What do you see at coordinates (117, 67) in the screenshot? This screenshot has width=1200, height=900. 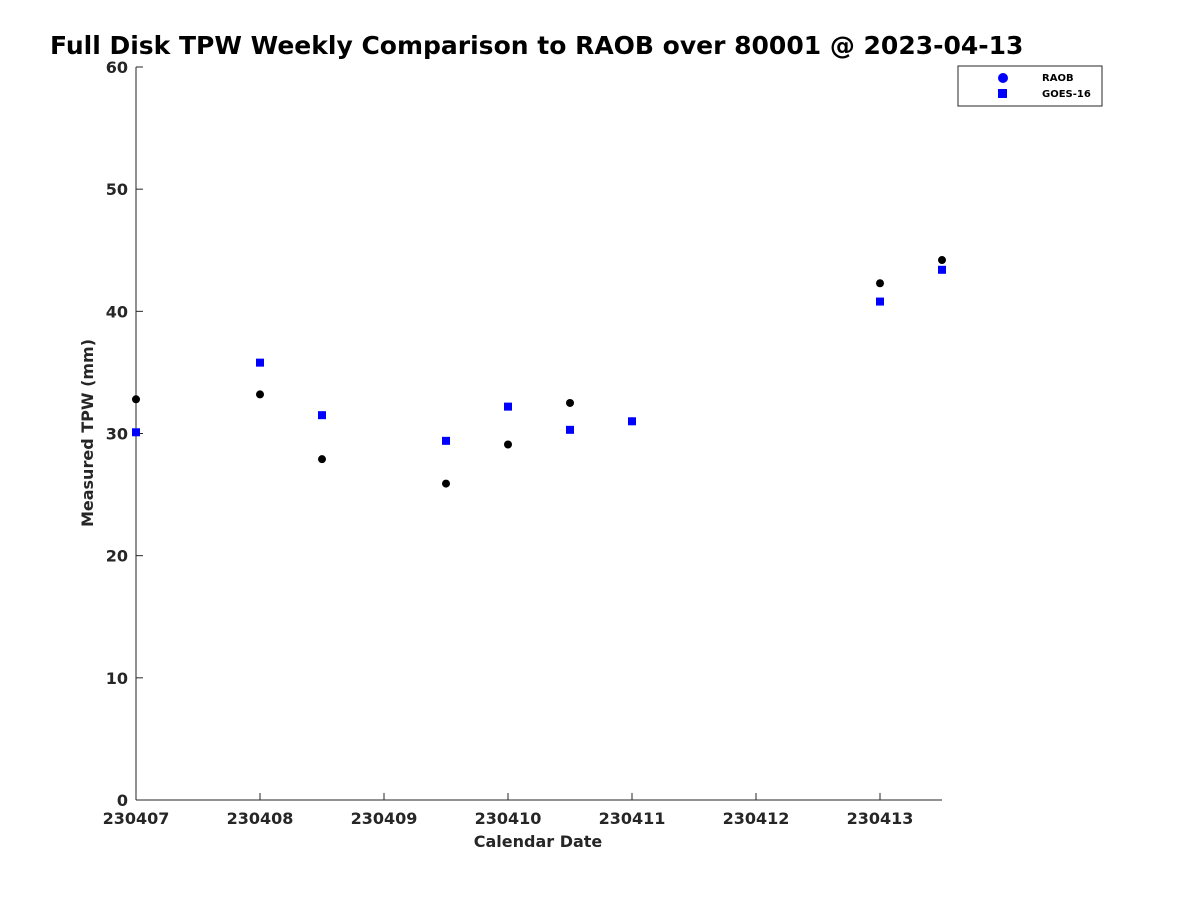 I see `y-tick-label: 60` at bounding box center [117, 67].